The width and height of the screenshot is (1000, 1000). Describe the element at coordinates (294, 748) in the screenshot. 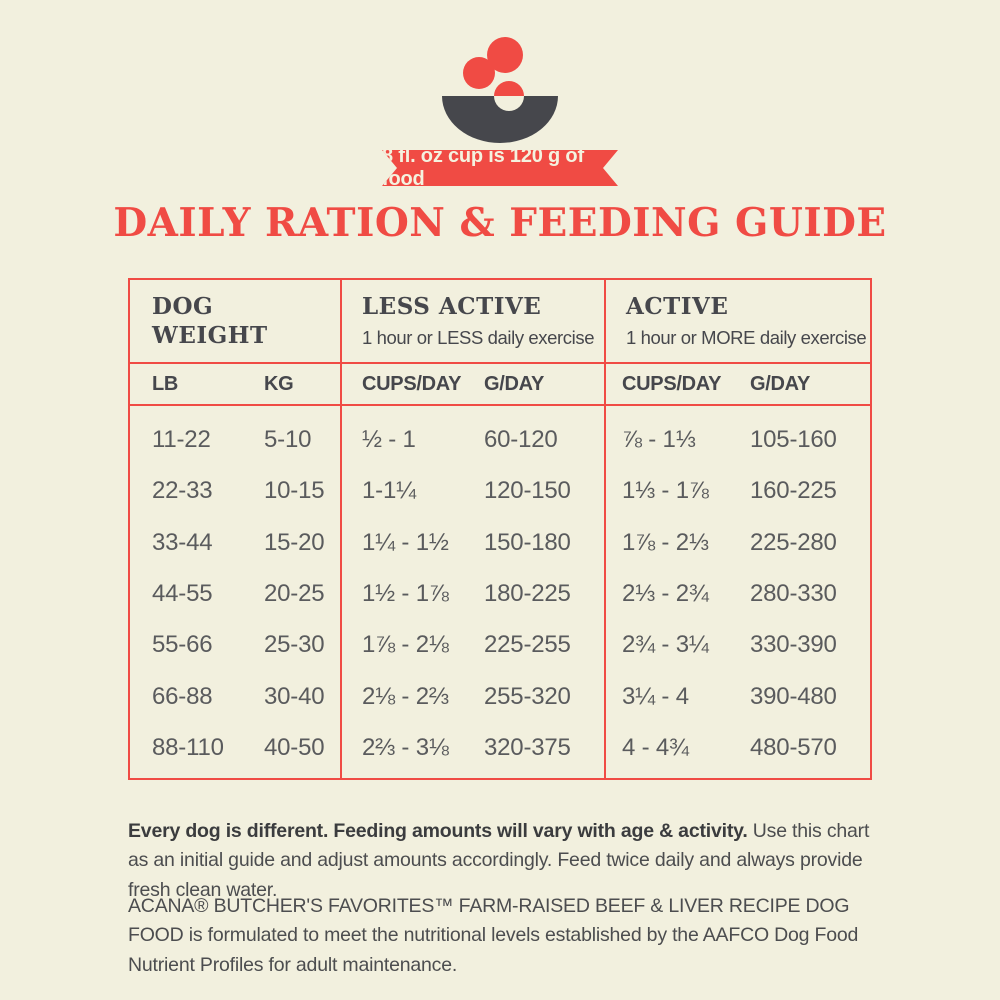

I see `cell-kg: 40-50` at that location.